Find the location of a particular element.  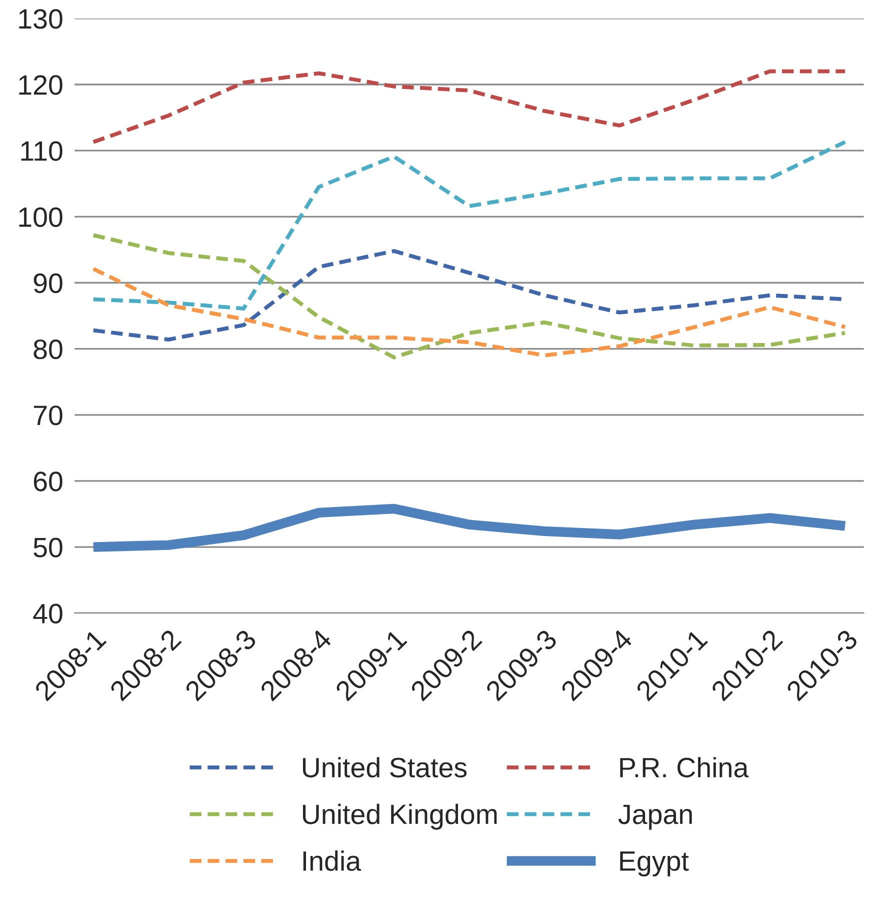

legend-label: United States is located at coordinates (384, 767).